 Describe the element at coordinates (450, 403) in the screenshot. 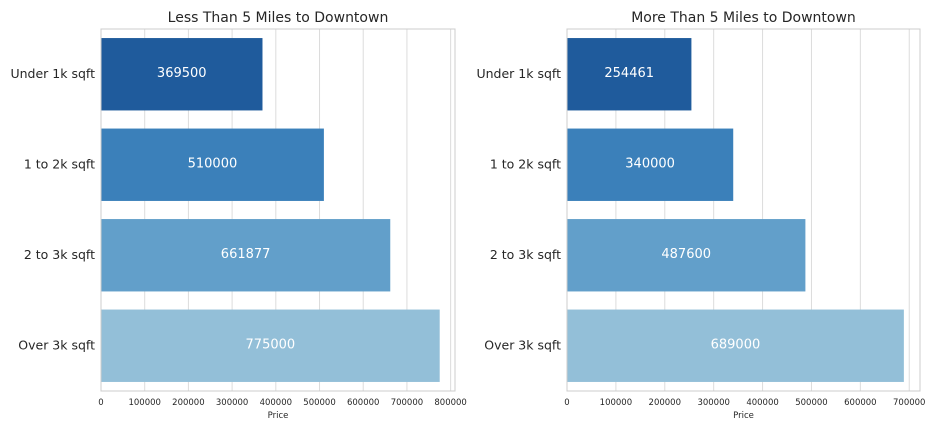

I see `x-tick-label: 800000` at that location.